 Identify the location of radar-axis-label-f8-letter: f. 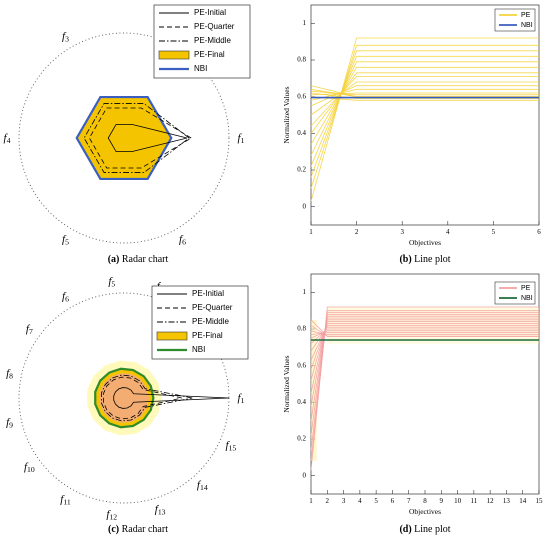
(8, 373).